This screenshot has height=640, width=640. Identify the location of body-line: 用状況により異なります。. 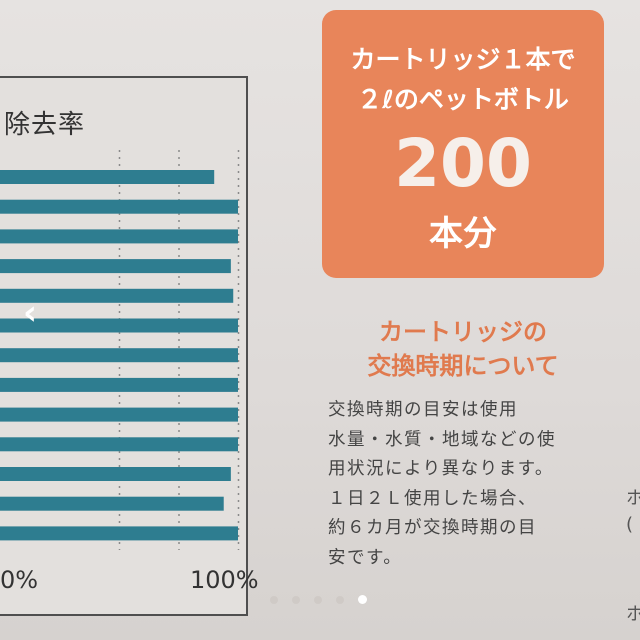
(441, 469).